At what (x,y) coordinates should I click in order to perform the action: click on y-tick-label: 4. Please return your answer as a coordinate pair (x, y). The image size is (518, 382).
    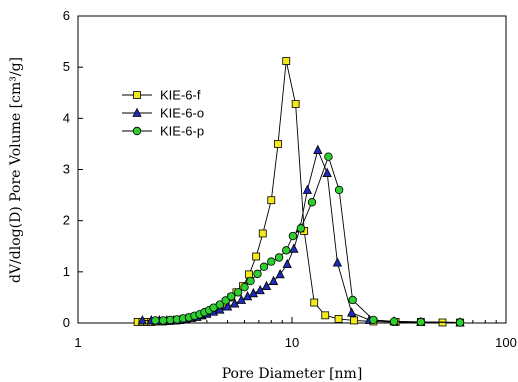
    Looking at the image, I should click on (66, 117).